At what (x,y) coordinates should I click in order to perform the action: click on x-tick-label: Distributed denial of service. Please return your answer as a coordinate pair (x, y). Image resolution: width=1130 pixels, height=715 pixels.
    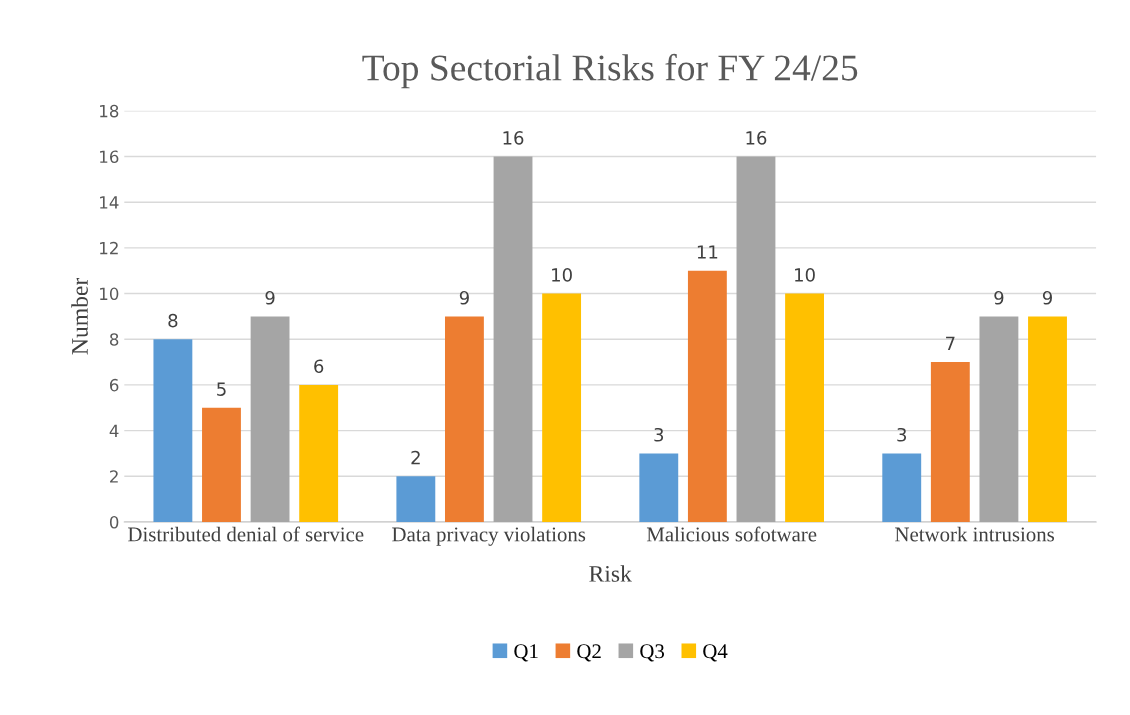
    Looking at the image, I should click on (246, 534).